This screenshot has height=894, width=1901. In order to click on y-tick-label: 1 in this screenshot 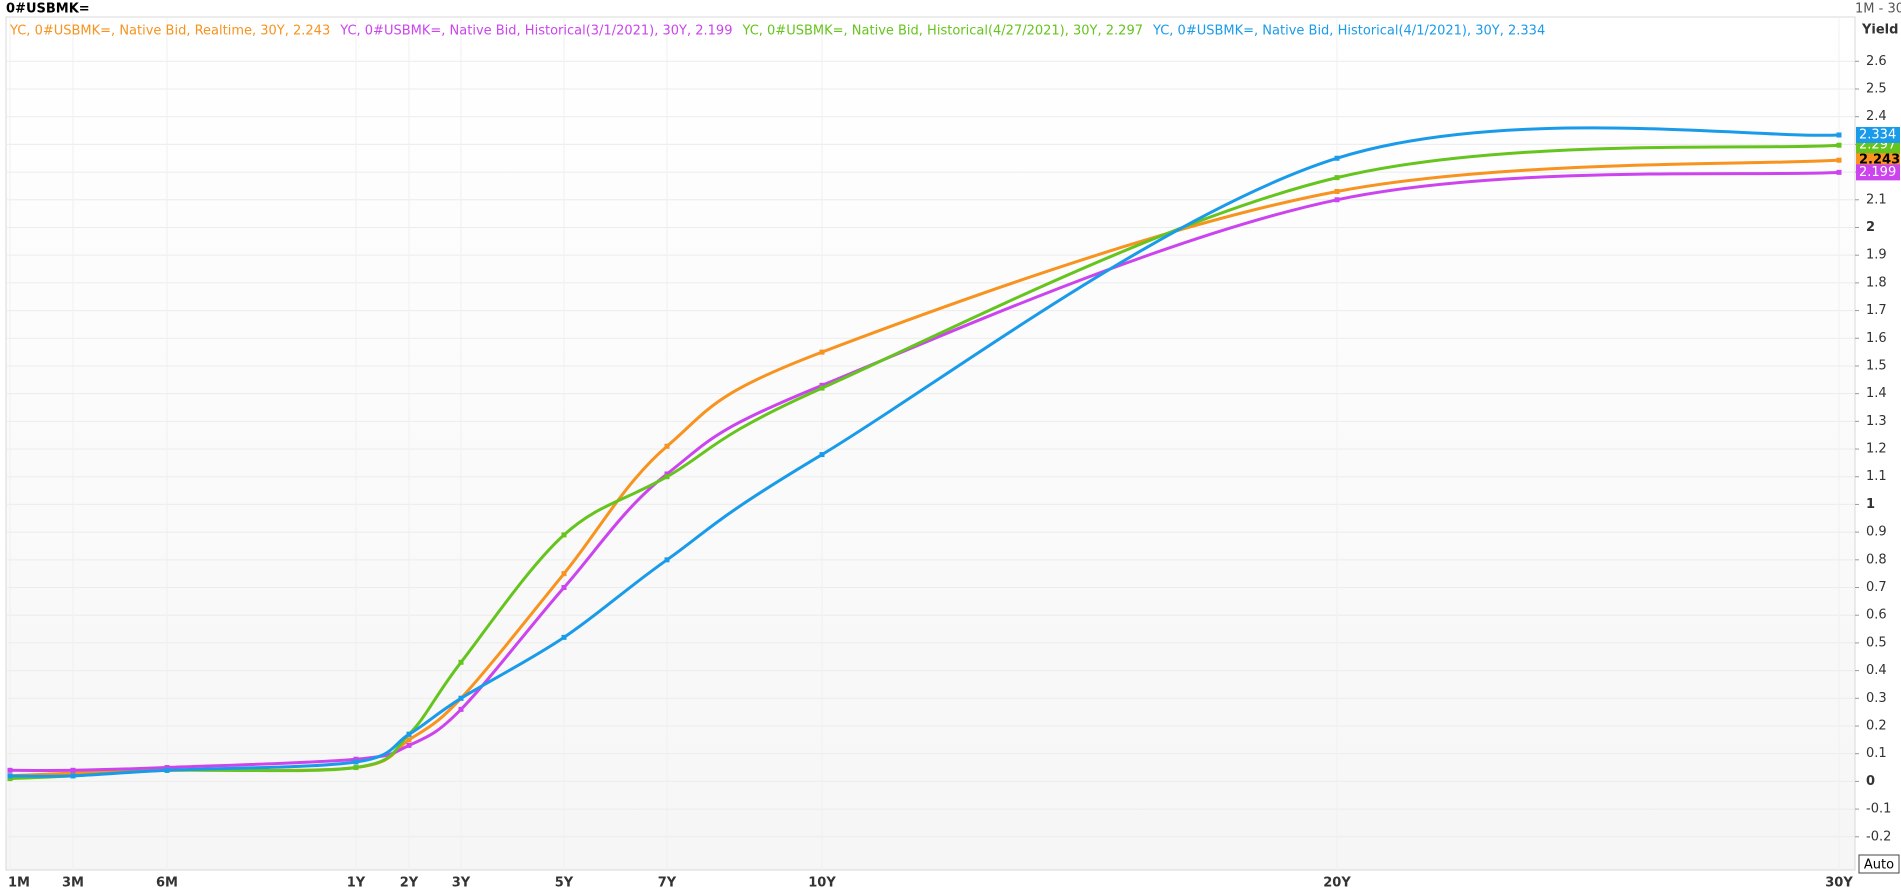, I will do `click(1870, 504)`.